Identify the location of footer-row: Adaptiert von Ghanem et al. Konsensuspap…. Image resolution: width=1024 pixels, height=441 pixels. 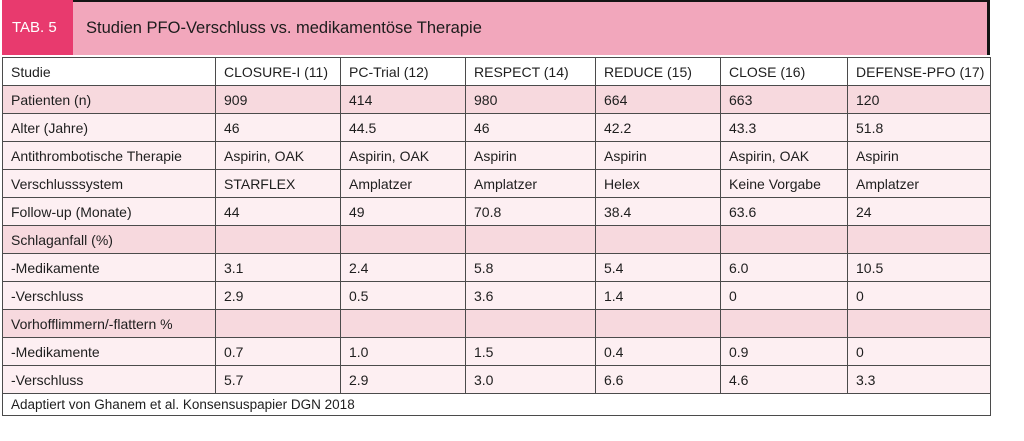
(496, 404).